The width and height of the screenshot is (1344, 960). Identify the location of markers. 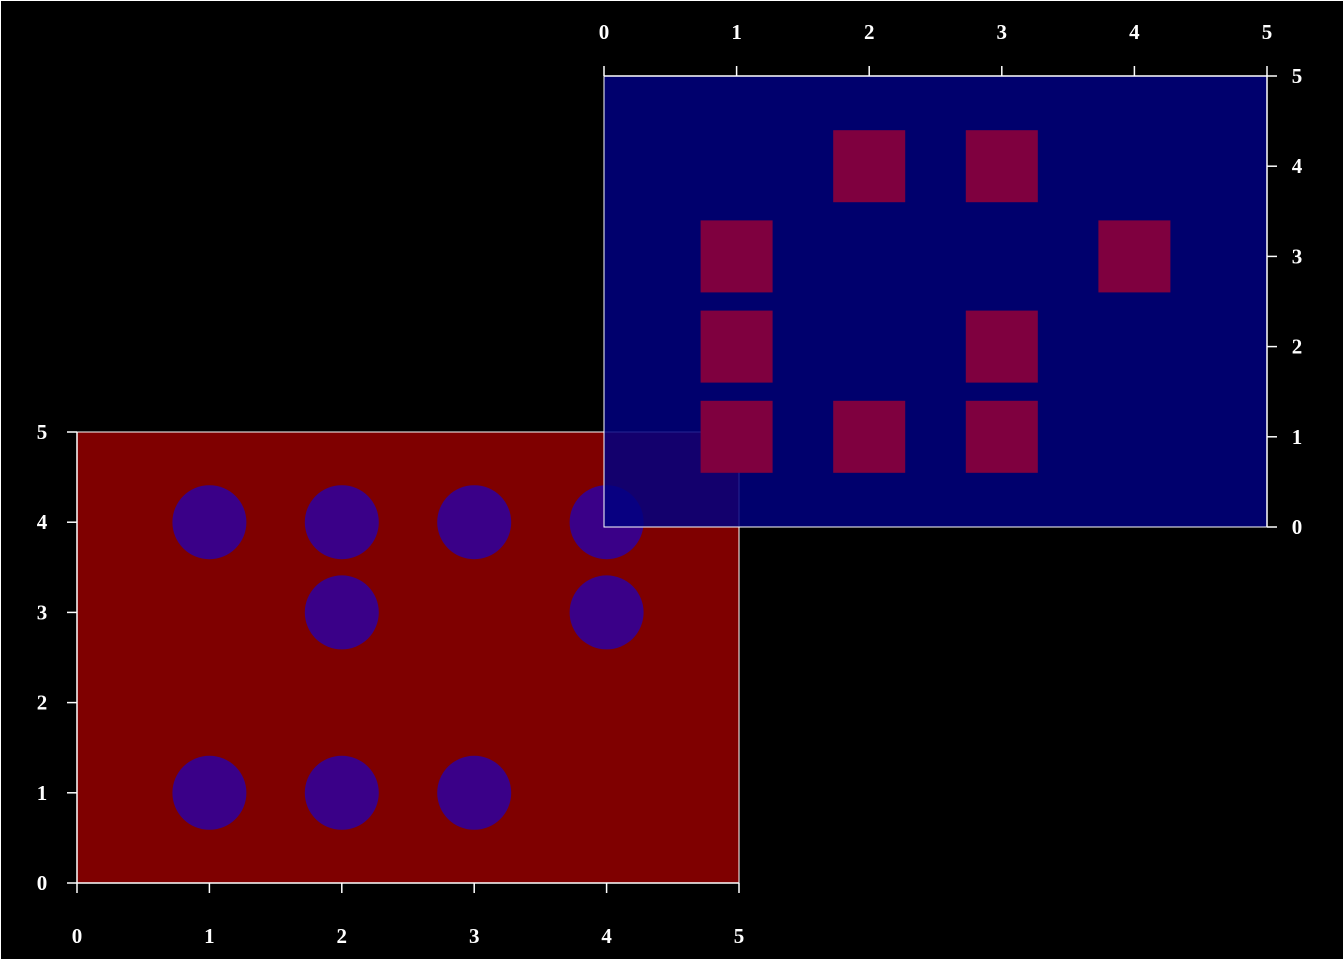
(935, 301).